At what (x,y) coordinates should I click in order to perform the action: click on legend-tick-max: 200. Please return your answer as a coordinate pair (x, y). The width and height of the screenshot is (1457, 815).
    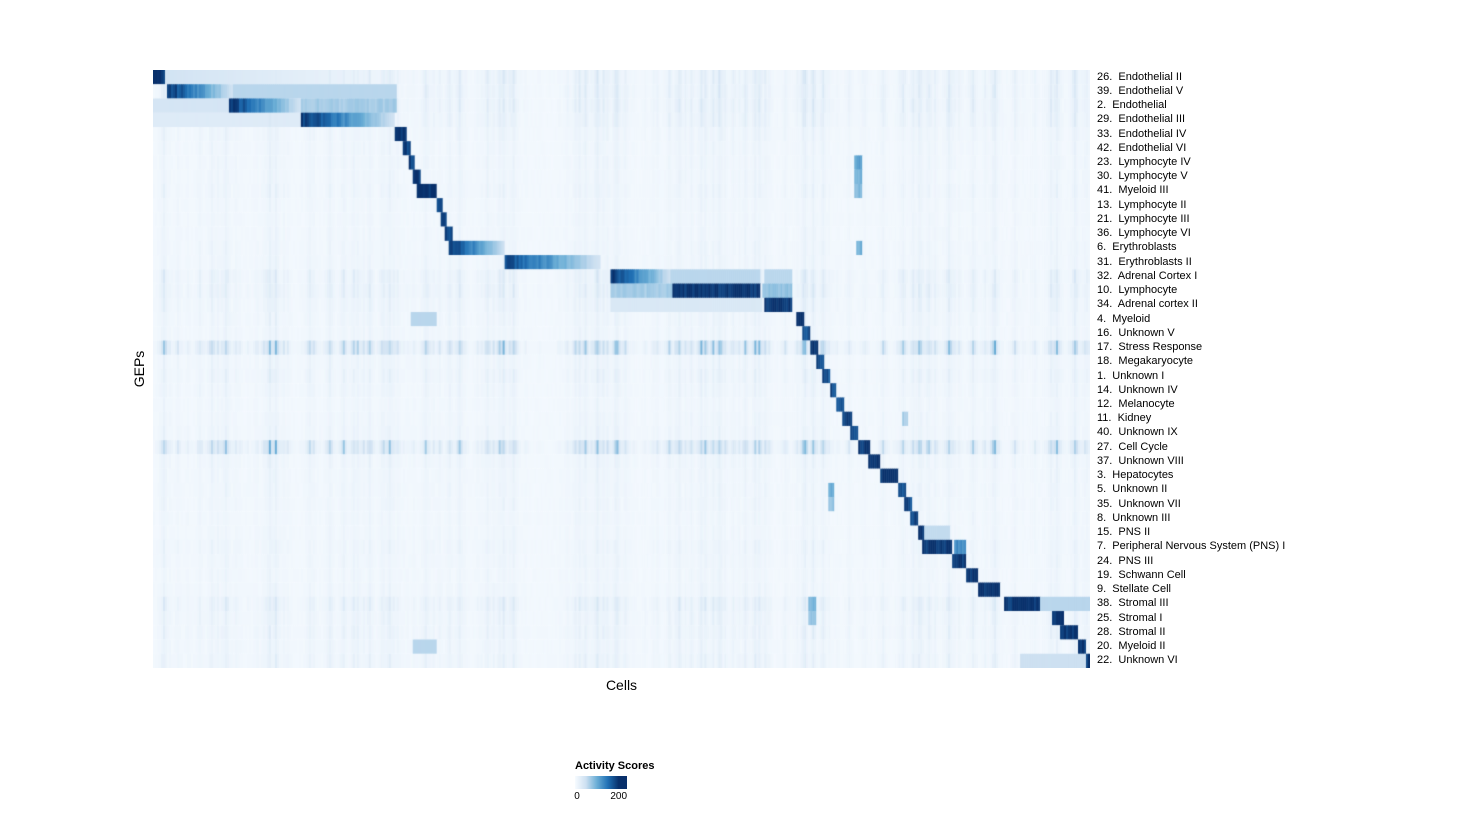
    Looking at the image, I should click on (619, 796).